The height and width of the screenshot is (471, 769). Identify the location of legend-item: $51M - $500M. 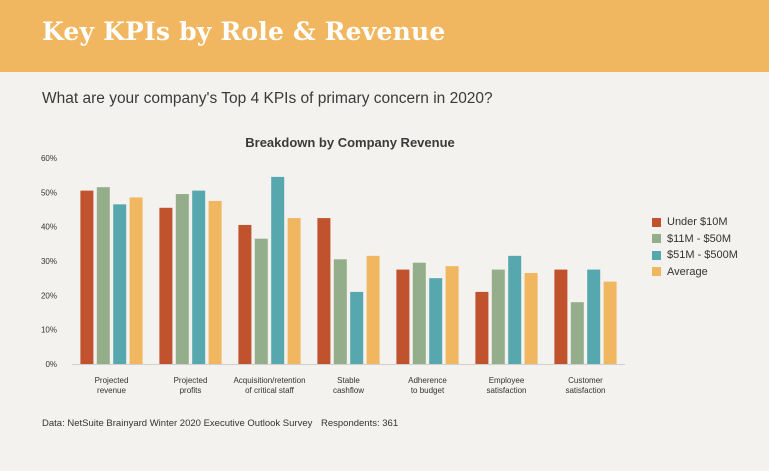
(695, 255).